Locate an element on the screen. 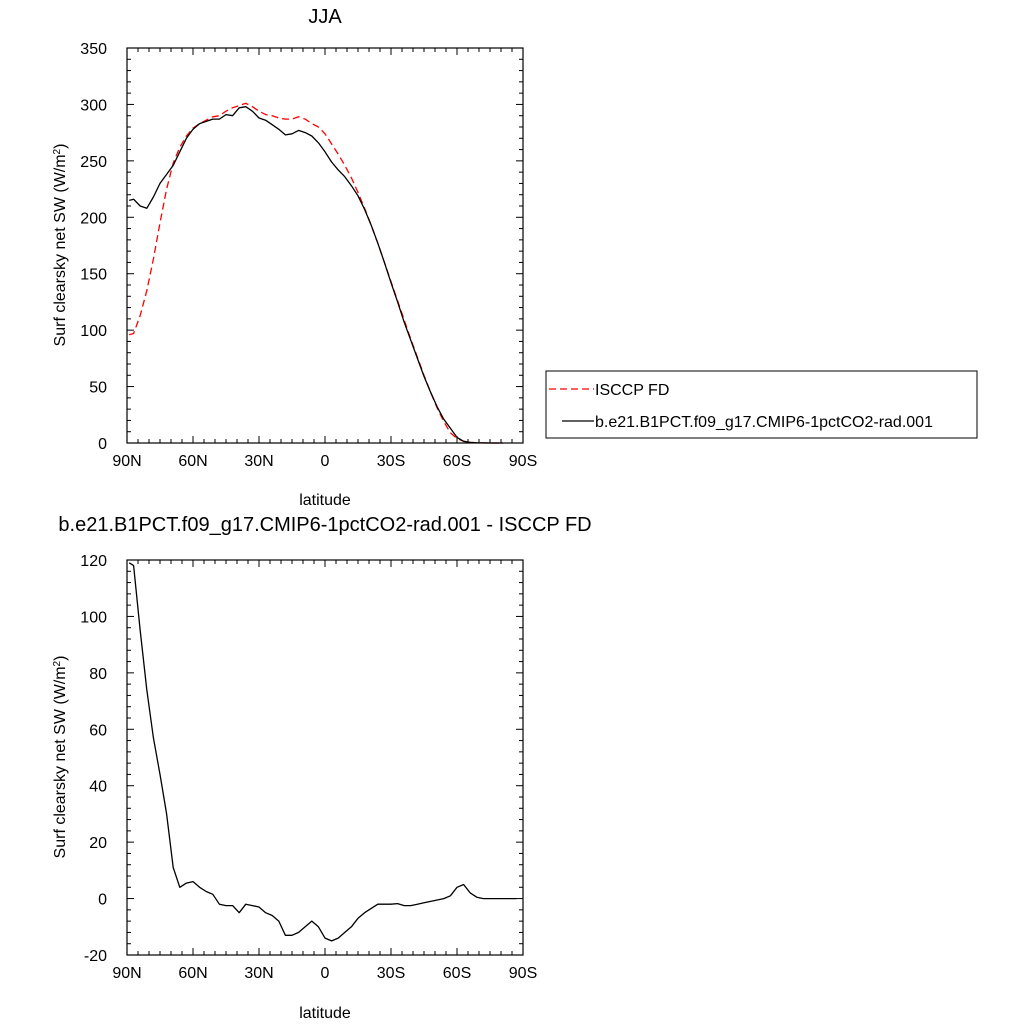  bottom-ytick-label: -20 is located at coordinates (95, 956).